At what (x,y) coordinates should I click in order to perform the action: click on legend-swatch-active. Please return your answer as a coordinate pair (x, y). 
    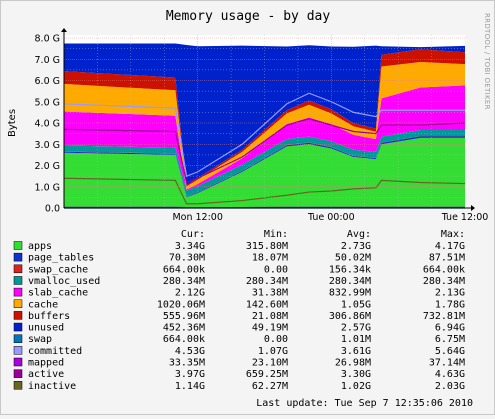
    Looking at the image, I should click on (18, 374).